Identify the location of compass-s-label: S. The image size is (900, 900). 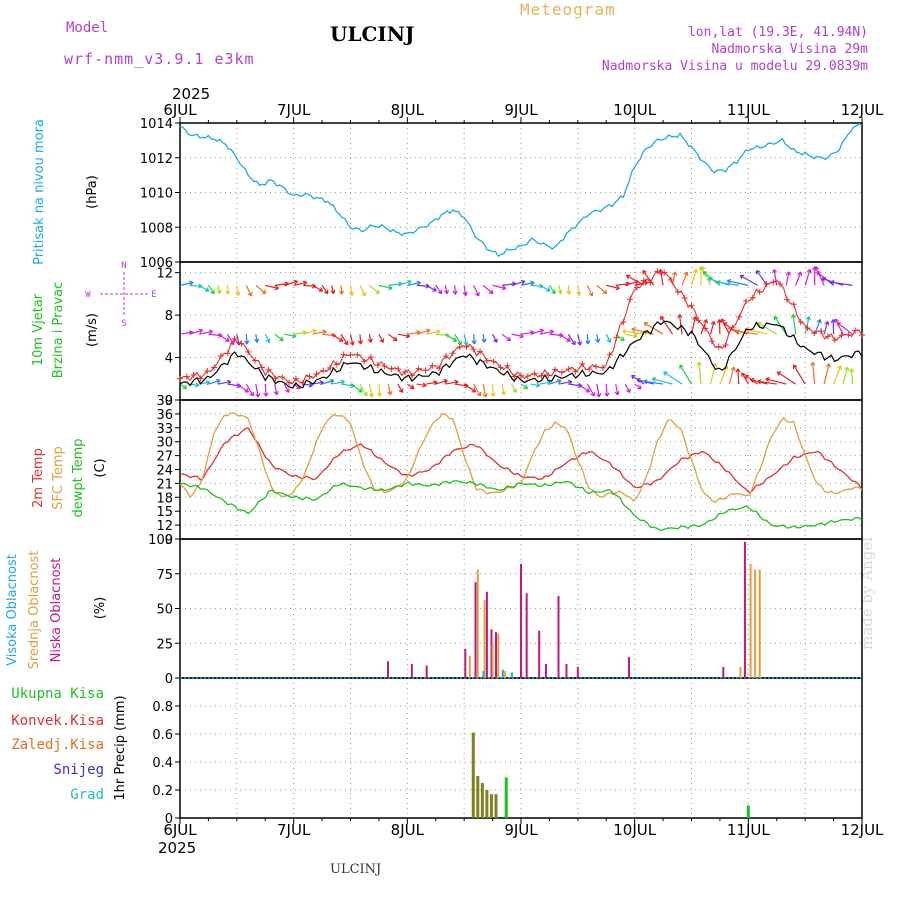
(123, 324).